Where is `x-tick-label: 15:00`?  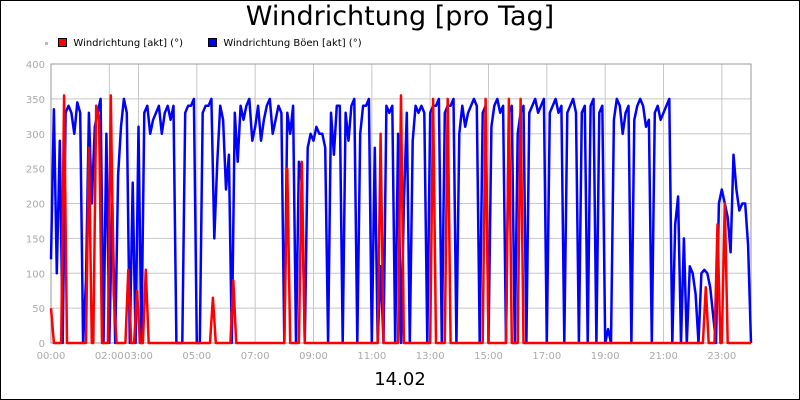
x-tick-label: 15:00 is located at coordinates (488, 356).